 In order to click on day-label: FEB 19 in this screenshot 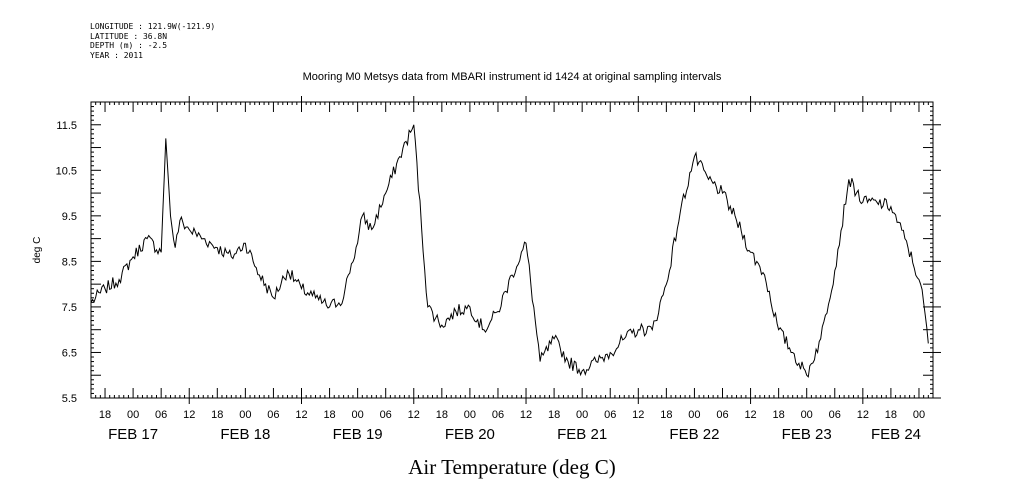, I will do `click(358, 434)`.